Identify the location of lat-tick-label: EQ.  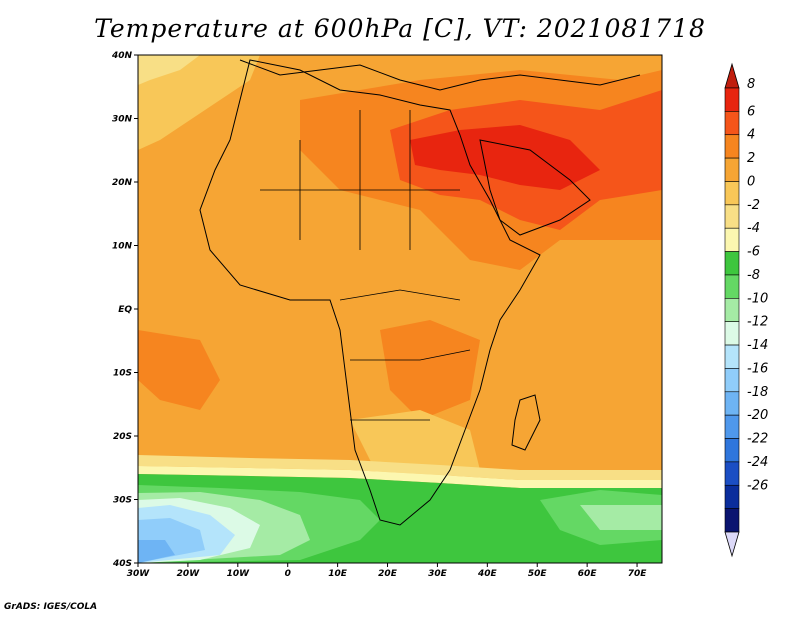
(125, 310).